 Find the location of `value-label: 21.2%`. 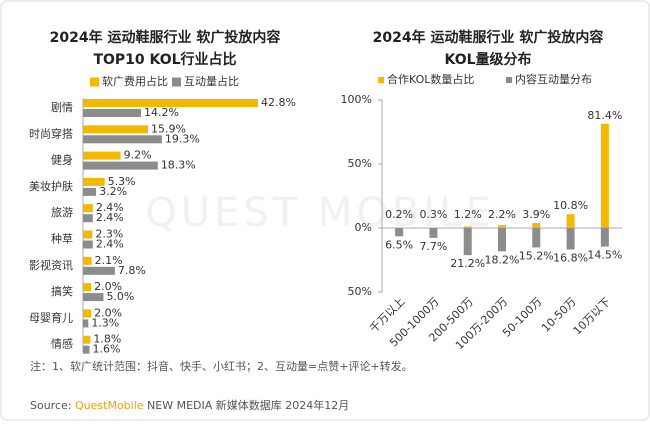

value-label: 21.2% is located at coordinates (467, 263).